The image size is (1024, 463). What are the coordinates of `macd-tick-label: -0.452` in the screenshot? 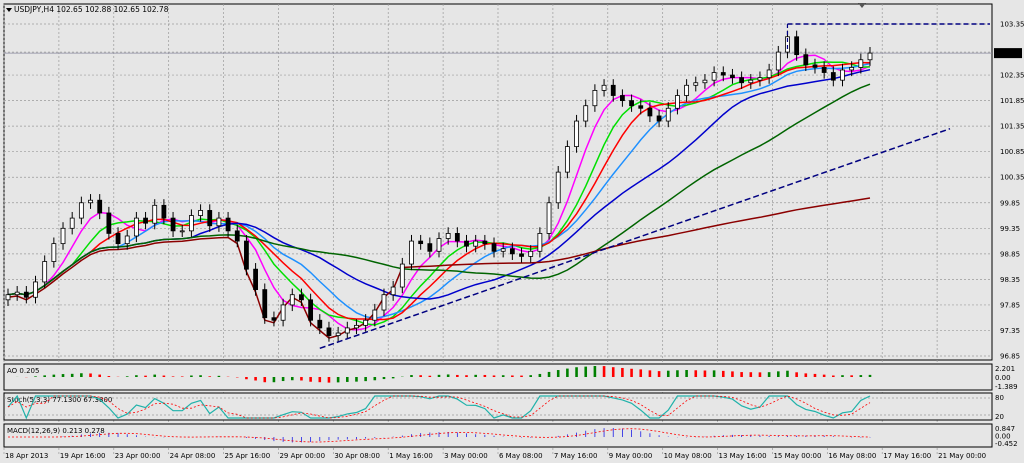 It's located at (1006, 444).